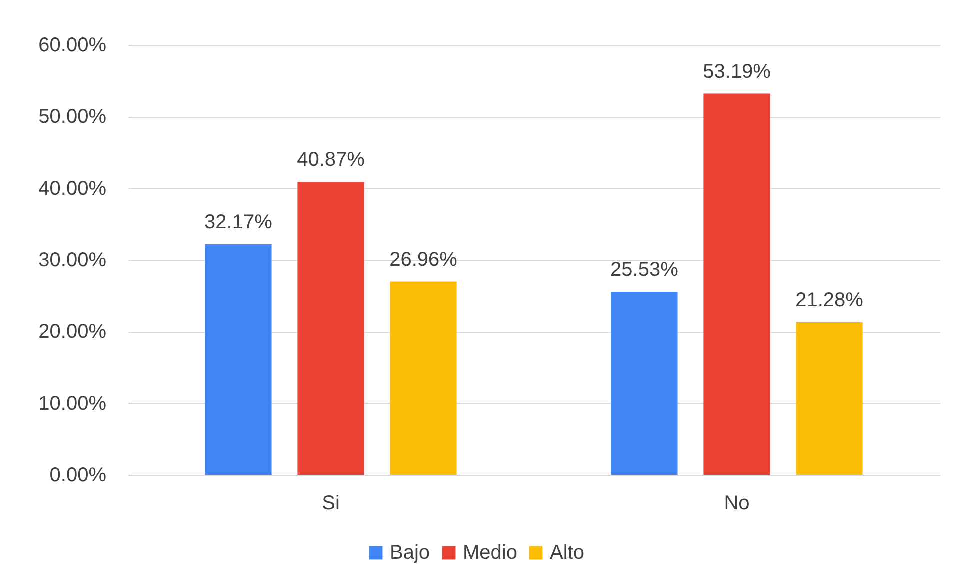 The image size is (953, 583). What do you see at coordinates (72, 189) in the screenshot?
I see `y-tick-label: 40.00%` at bounding box center [72, 189].